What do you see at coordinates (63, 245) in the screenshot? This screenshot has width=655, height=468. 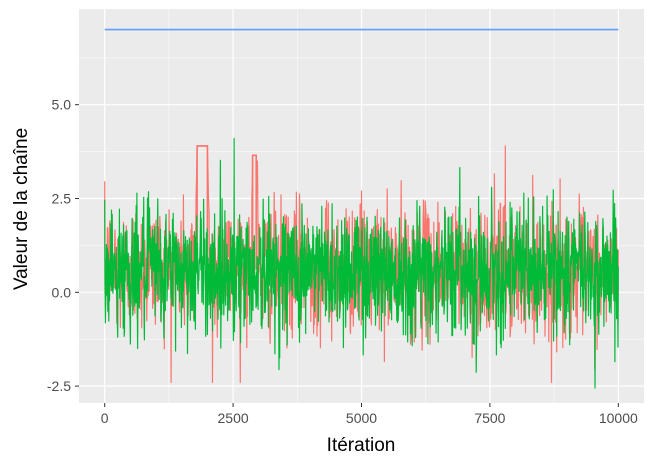 I see `y-axis: -2.5 0.0 2.5 5.0` at bounding box center [63, 245].